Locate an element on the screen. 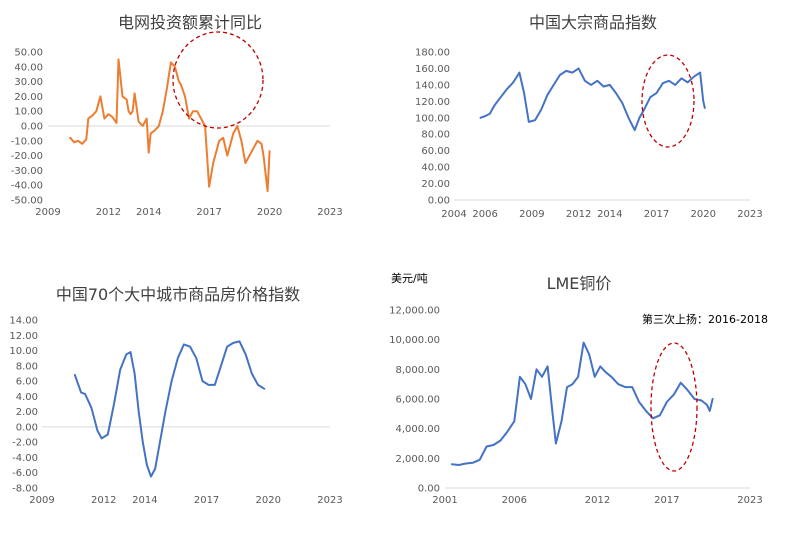  chart-title: 中国70个大中城市商品房价格指数 is located at coordinates (178, 294).